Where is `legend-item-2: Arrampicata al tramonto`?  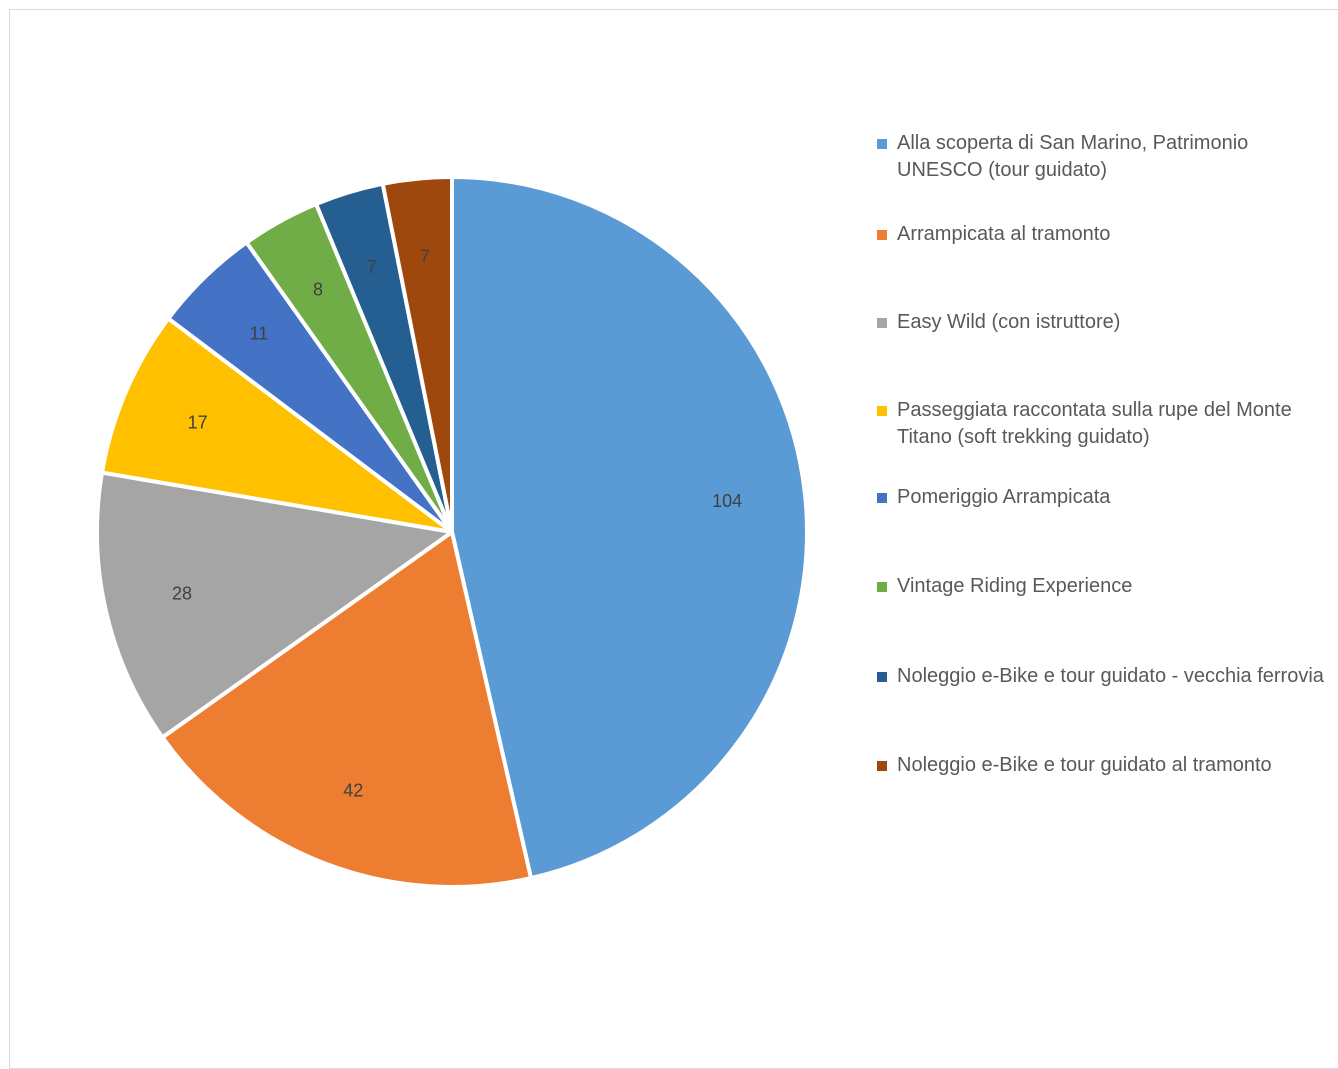 legend-item-2: Arrampicata al tramonto is located at coordinates (1107, 234).